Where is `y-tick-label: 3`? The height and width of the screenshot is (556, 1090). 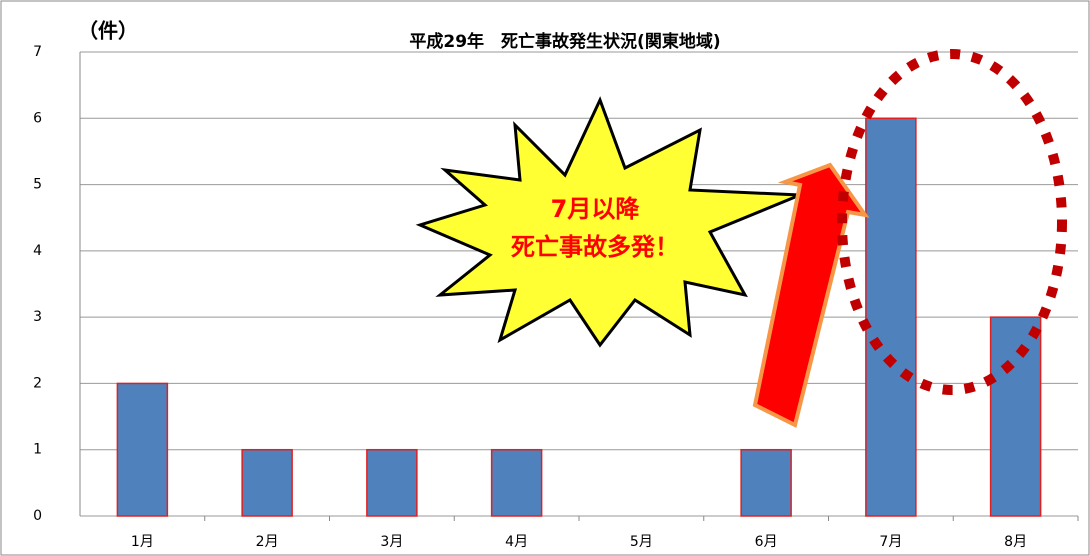 y-tick-label: 3 is located at coordinates (37, 317).